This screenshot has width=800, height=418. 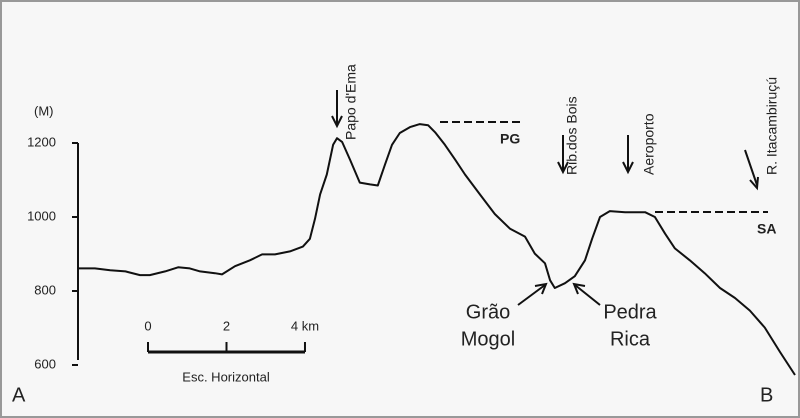 What do you see at coordinates (41, 215) in the screenshot?
I see `y-tick-label: 1000` at bounding box center [41, 215].